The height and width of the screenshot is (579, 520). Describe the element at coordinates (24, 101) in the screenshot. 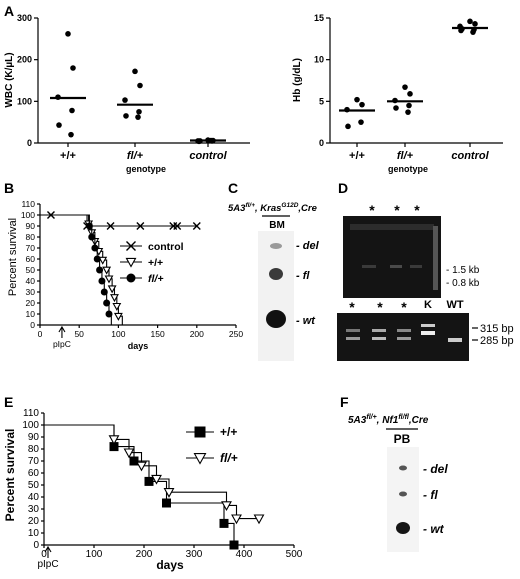

I see `y-tick-label: 100` at that location.